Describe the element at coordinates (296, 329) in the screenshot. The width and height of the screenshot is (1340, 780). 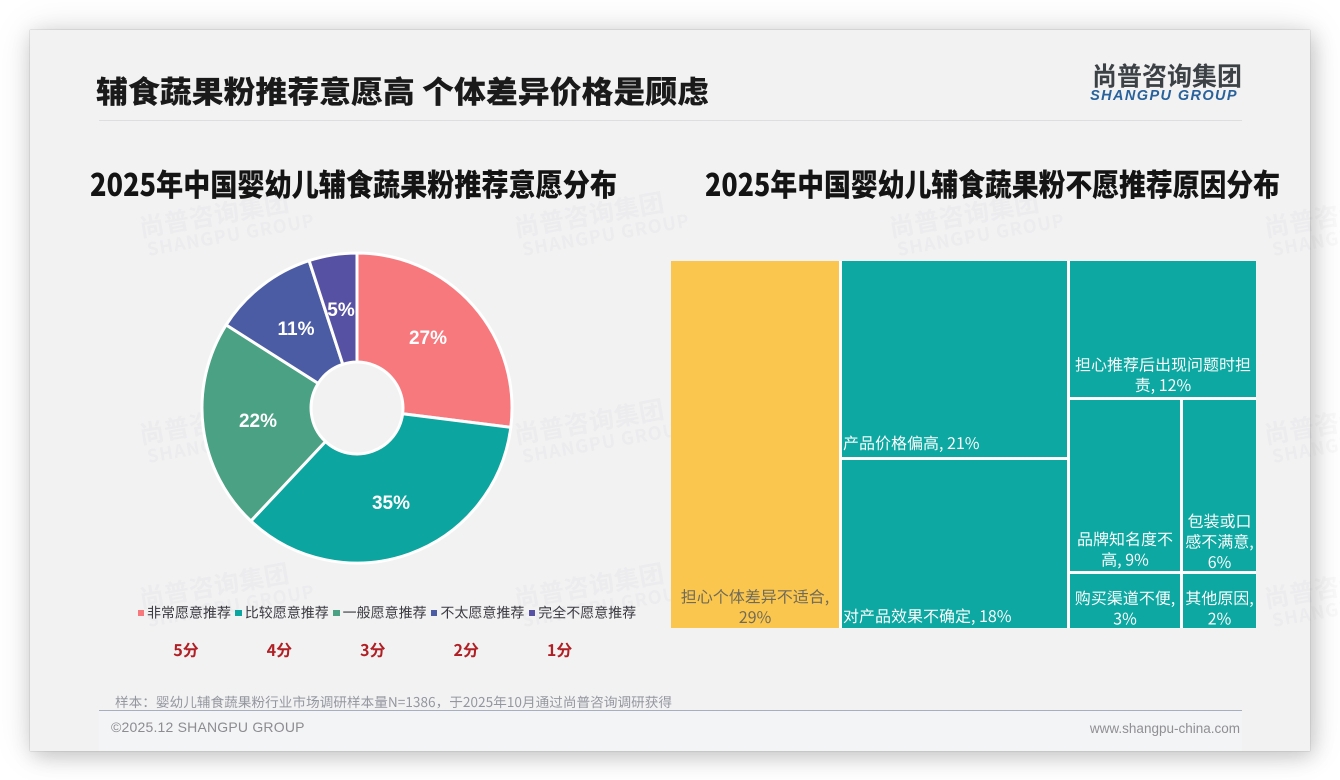
I see `svg-text: 11%` at that location.